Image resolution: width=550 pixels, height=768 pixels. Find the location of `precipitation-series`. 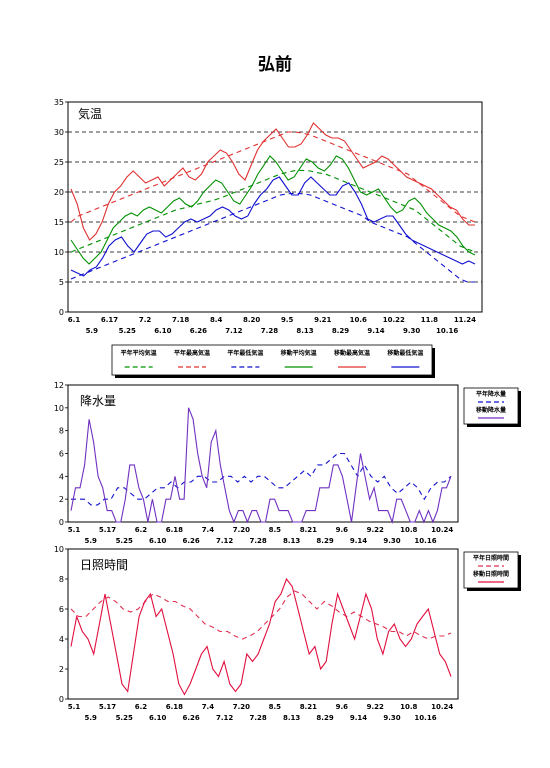

precipitation-series is located at coordinates (261, 465).